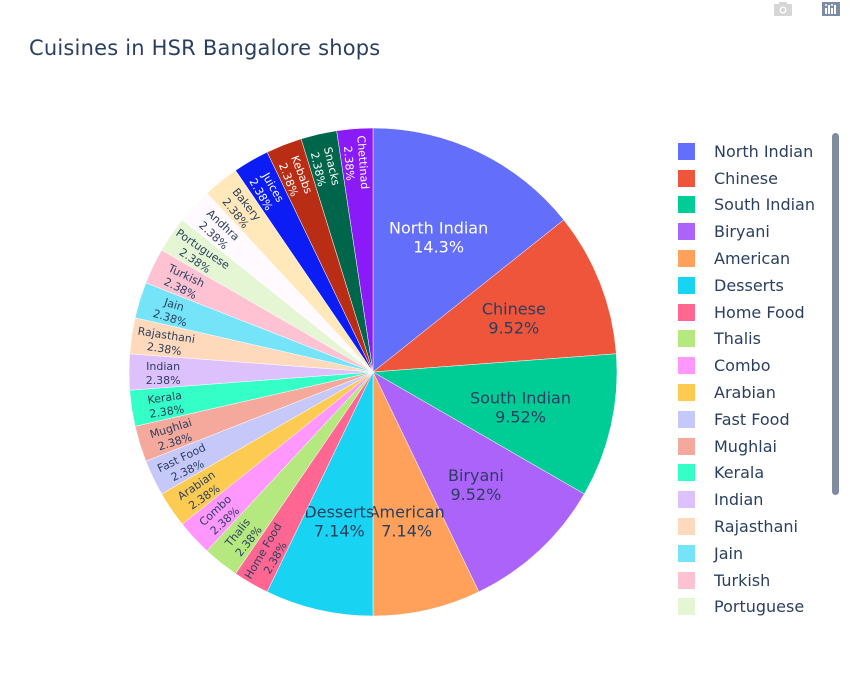  I want to click on legend-item-kerala: Kerala, so click(752, 473).